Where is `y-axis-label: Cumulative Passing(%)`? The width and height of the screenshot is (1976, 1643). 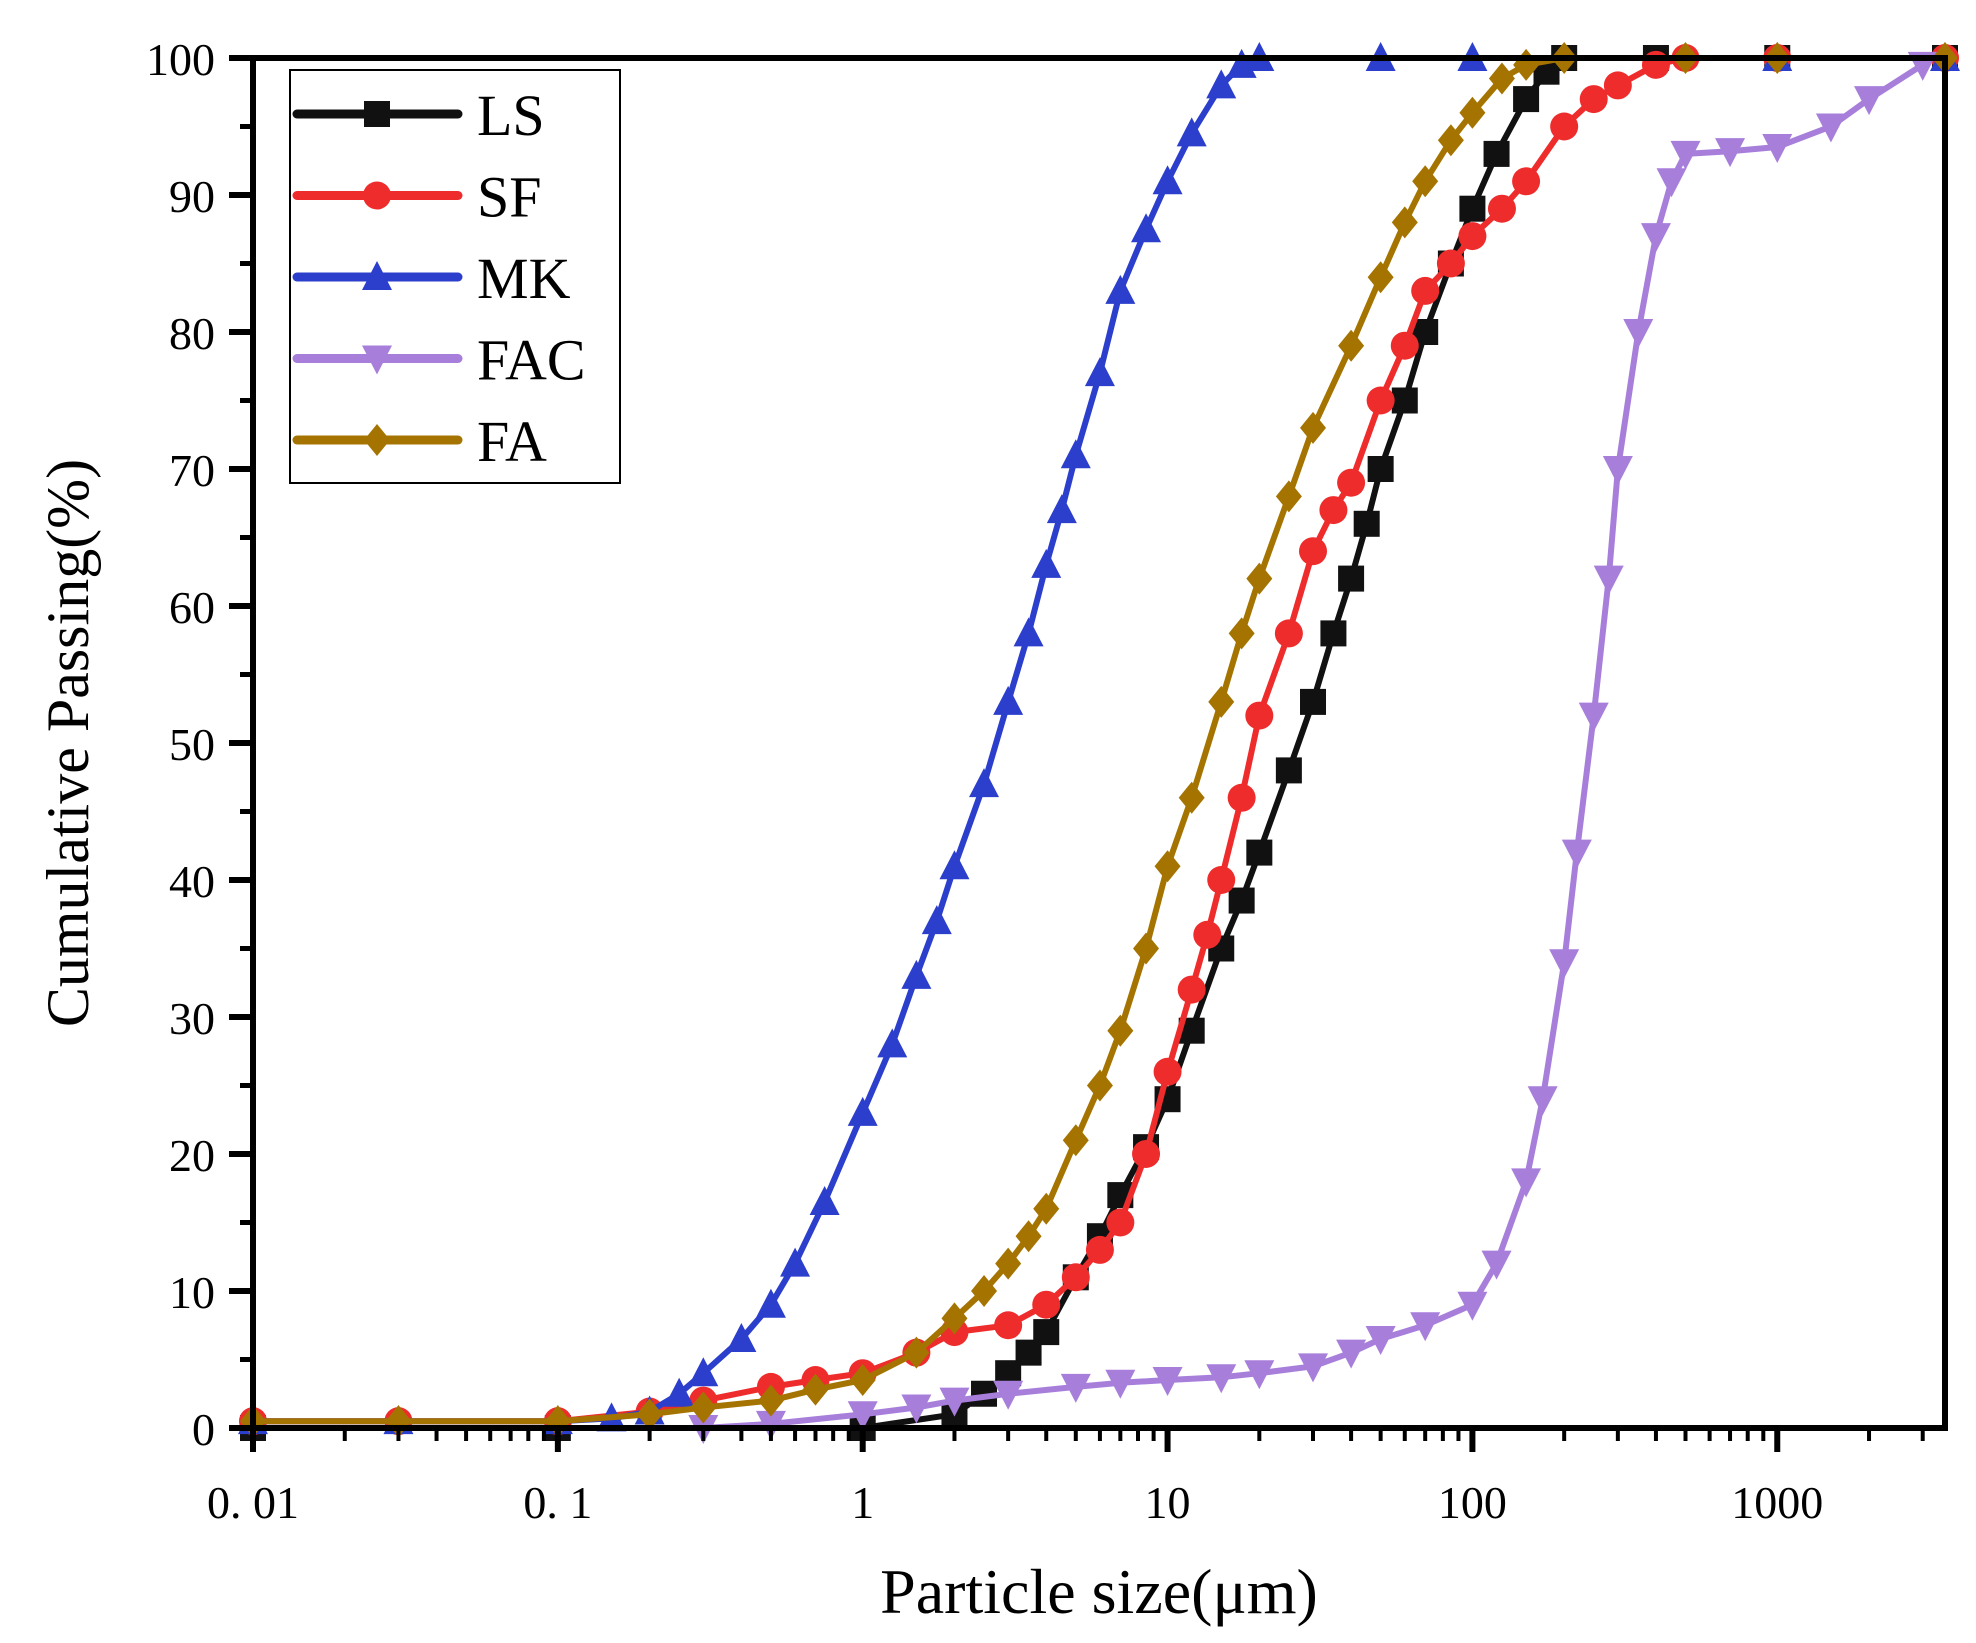 y-axis-label: Cumulative Passing(%) is located at coordinates (68, 743).